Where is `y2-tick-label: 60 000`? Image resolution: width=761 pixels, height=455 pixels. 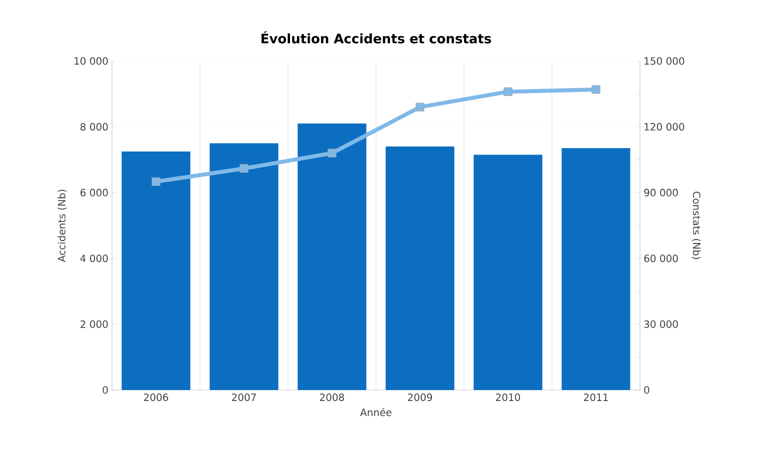 y2-tick-label: 60 000 is located at coordinates (661, 258).